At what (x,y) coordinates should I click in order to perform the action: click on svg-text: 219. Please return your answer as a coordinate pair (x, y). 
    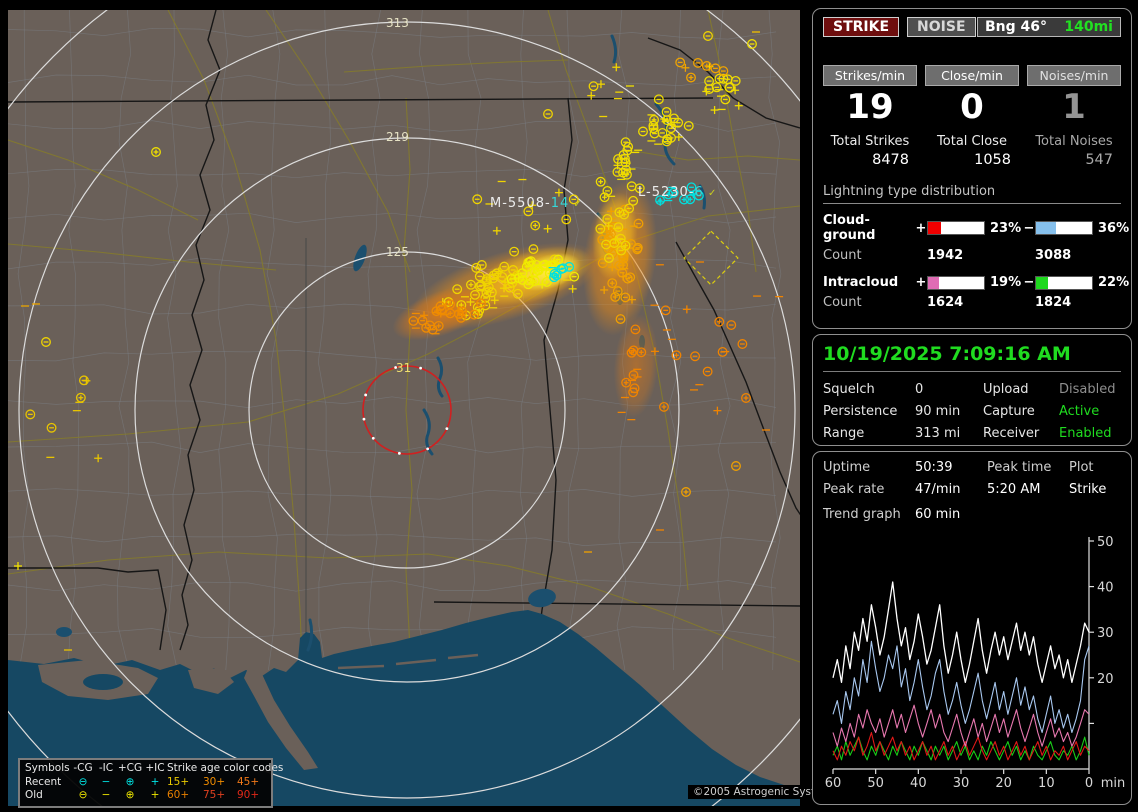
    Looking at the image, I should click on (397, 137).